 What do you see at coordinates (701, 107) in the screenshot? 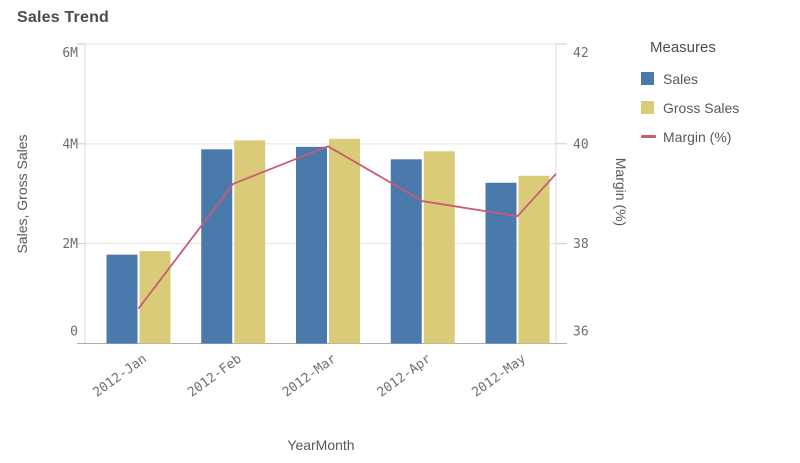
I see `legend-item-label: Gross Sales` at bounding box center [701, 107].